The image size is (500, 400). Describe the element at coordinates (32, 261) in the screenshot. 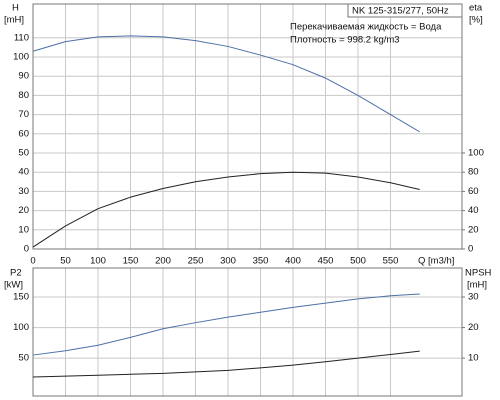

I see `x-tick-label: 0` at that location.